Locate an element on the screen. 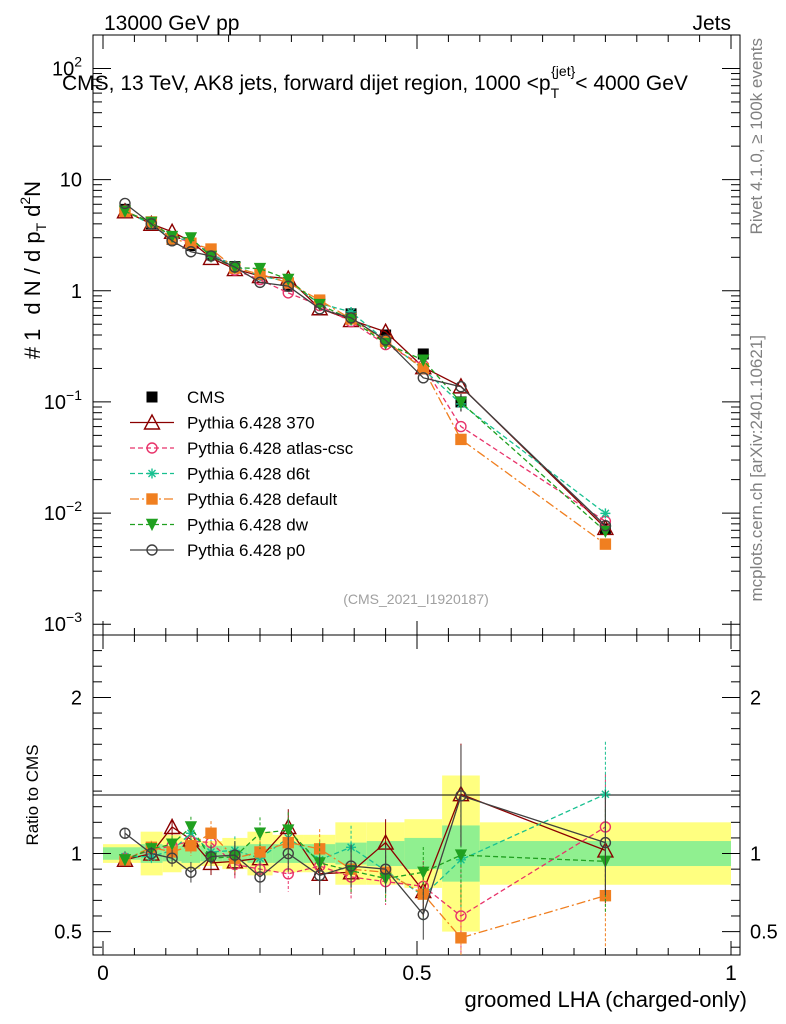 The image size is (786, 1024). y-tick-label-main: 10² is located at coordinates (67, 66).